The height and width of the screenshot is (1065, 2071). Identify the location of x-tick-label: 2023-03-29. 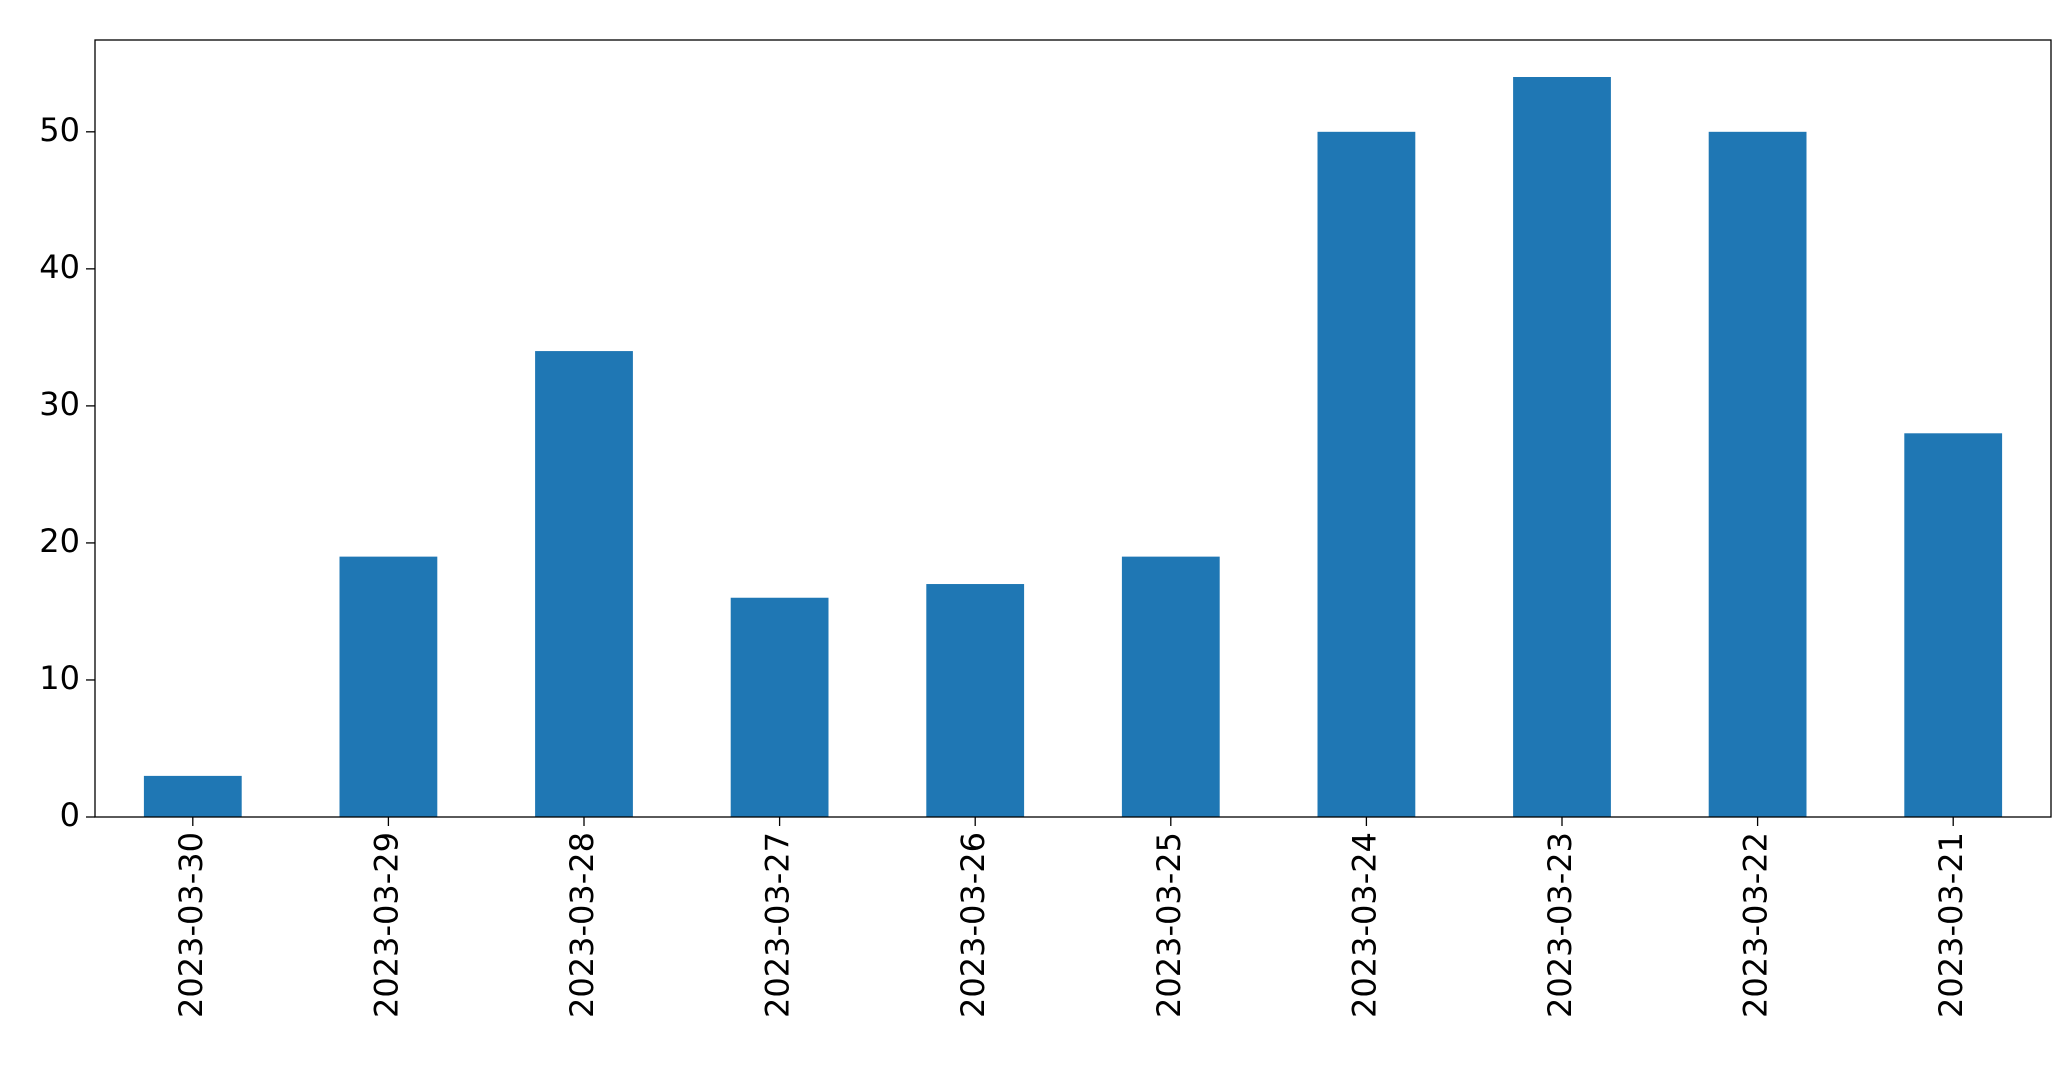
(386, 925).